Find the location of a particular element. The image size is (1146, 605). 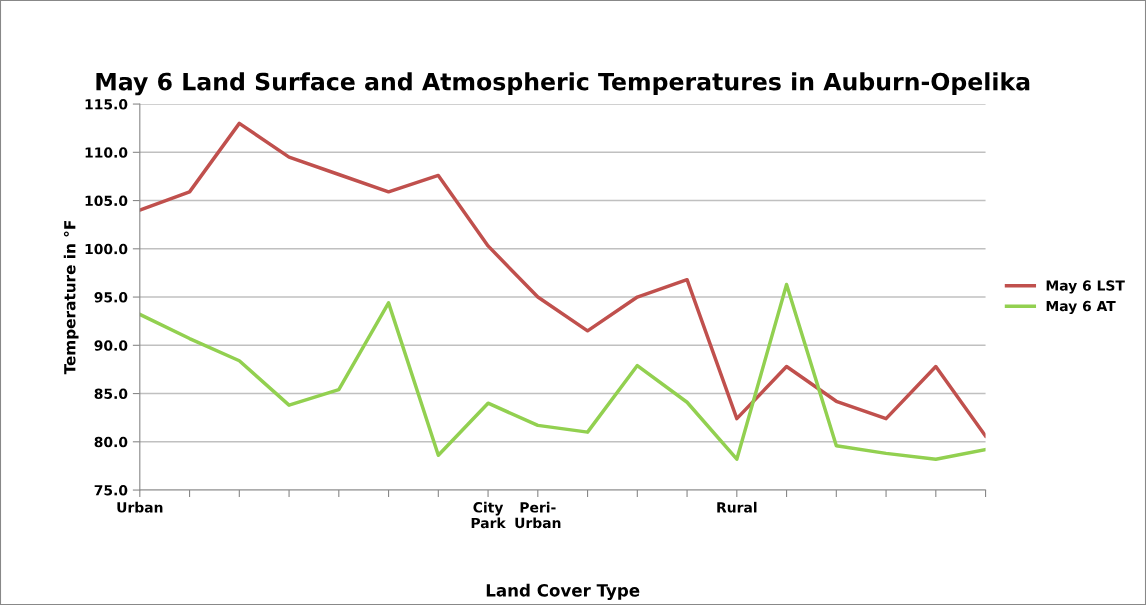

legend-label: May 6 AT is located at coordinates (1081, 307).